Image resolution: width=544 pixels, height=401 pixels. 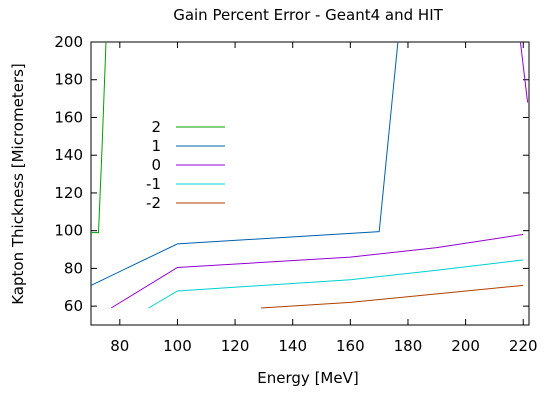 What do you see at coordinates (153, 184) in the screenshot?
I see `legend-label: -1` at bounding box center [153, 184].